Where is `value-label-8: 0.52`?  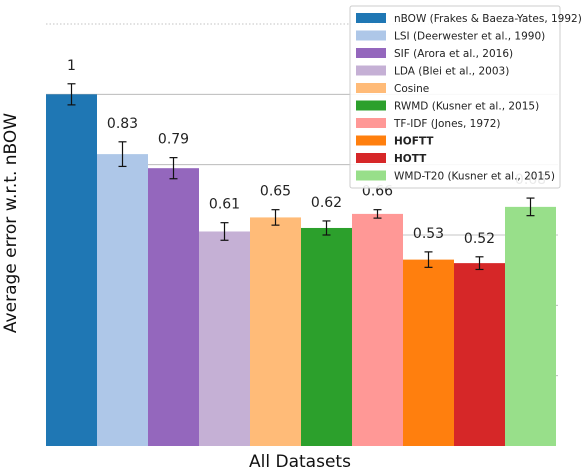
value-label-8: 0.52 is located at coordinates (479, 239).